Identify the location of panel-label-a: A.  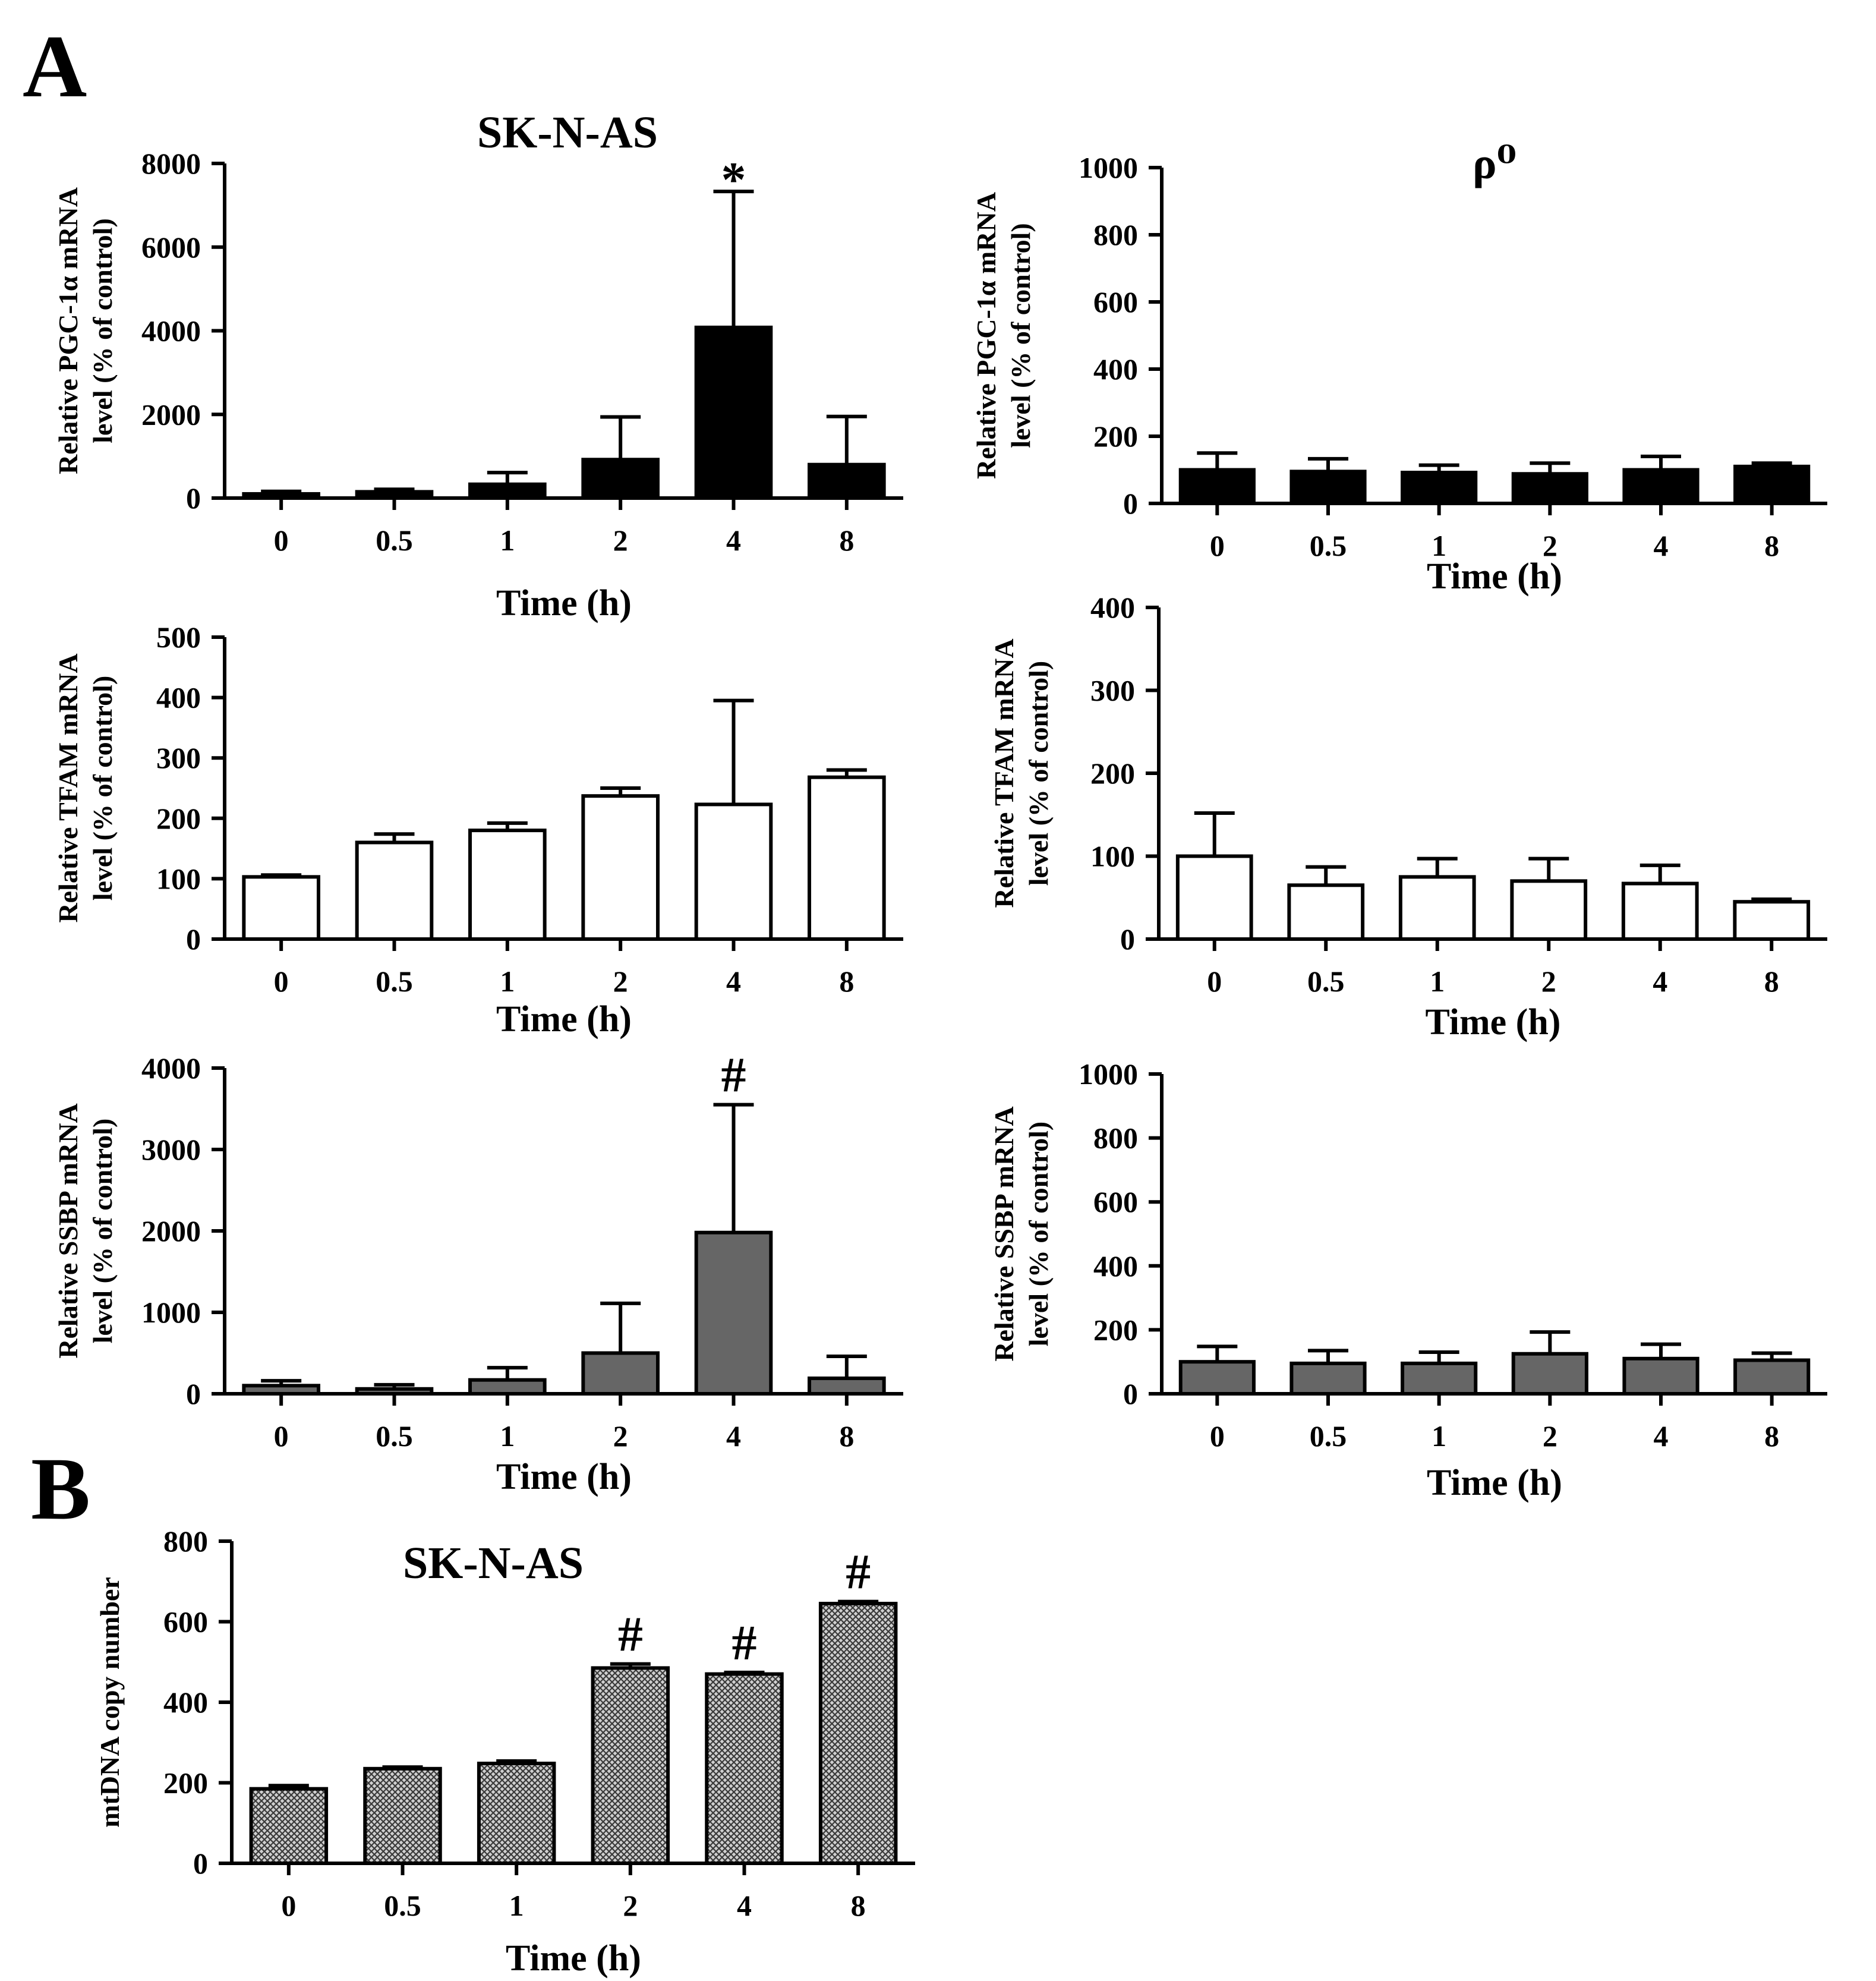
(55, 66).